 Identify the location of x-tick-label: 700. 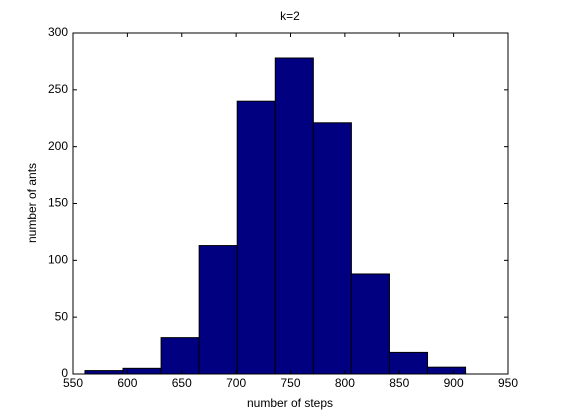
(236, 383).